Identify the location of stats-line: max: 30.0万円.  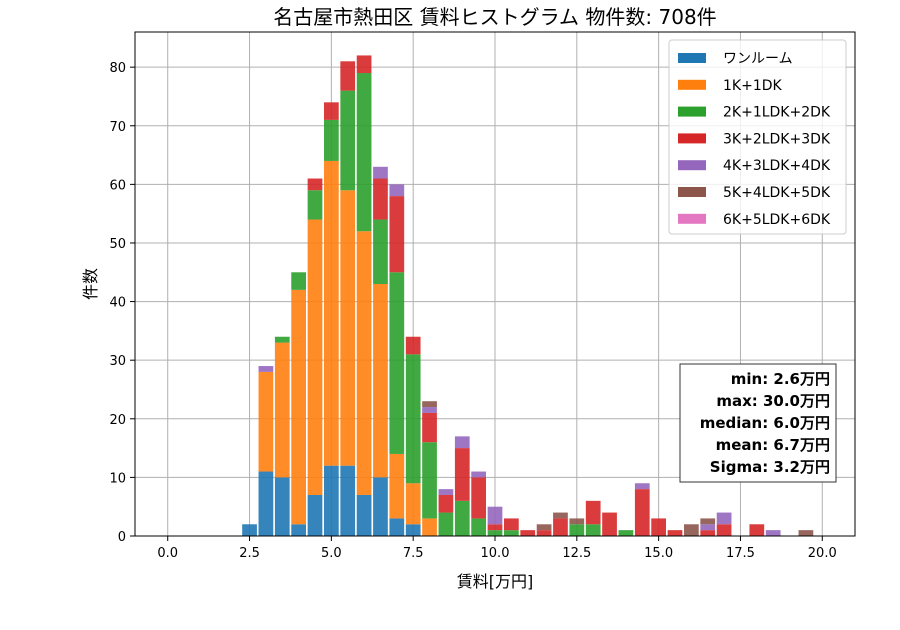
(773, 401).